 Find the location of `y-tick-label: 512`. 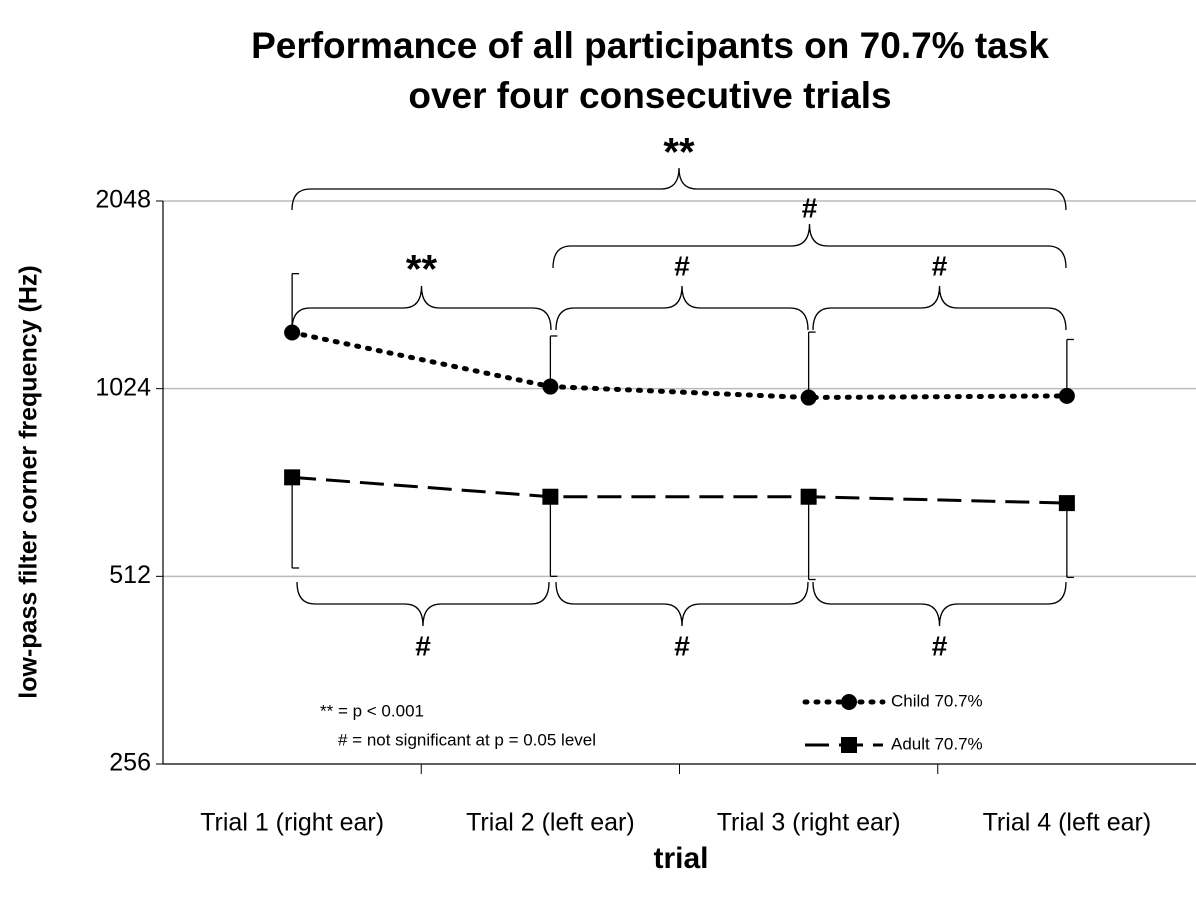

y-tick-label: 512 is located at coordinates (130, 575).